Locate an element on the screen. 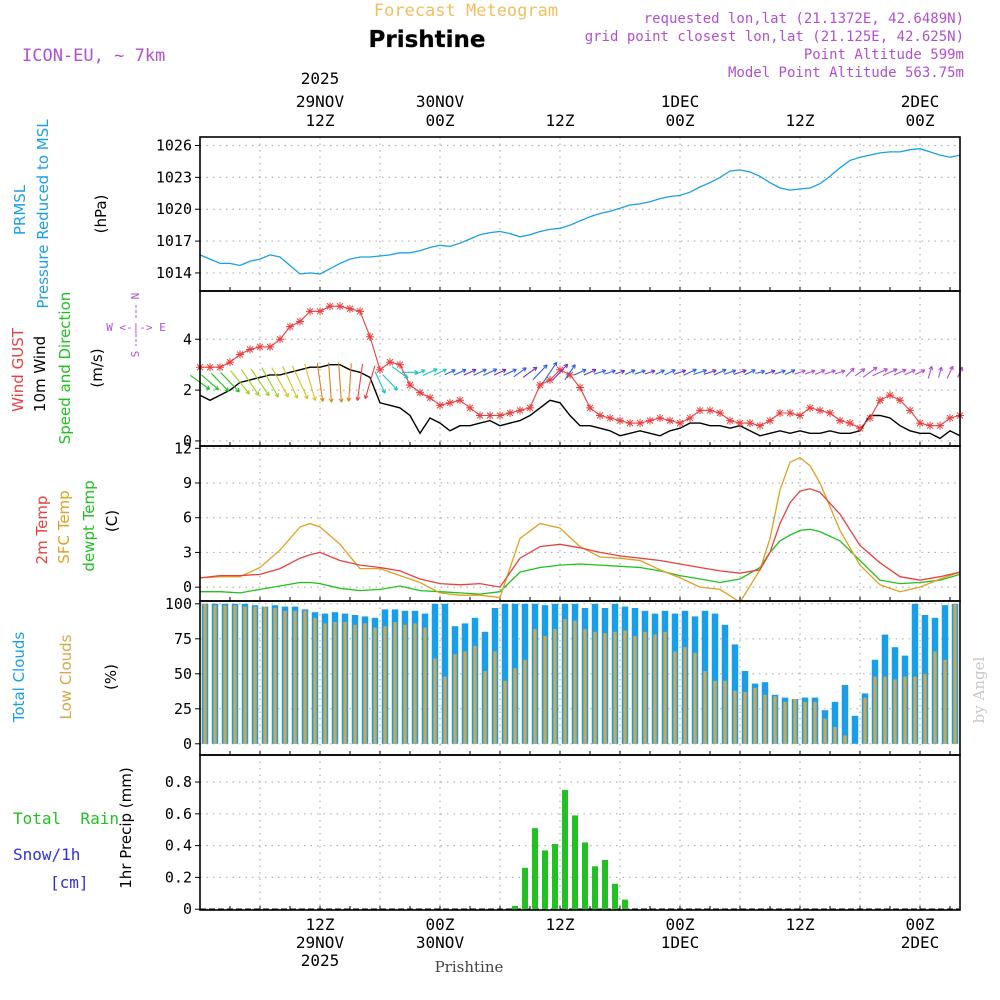 This screenshot has width=1000, height=1000. temperature-side-labels: 2m Temp SFC Temp dewpt Temp (C) is located at coordinates (77, 525).